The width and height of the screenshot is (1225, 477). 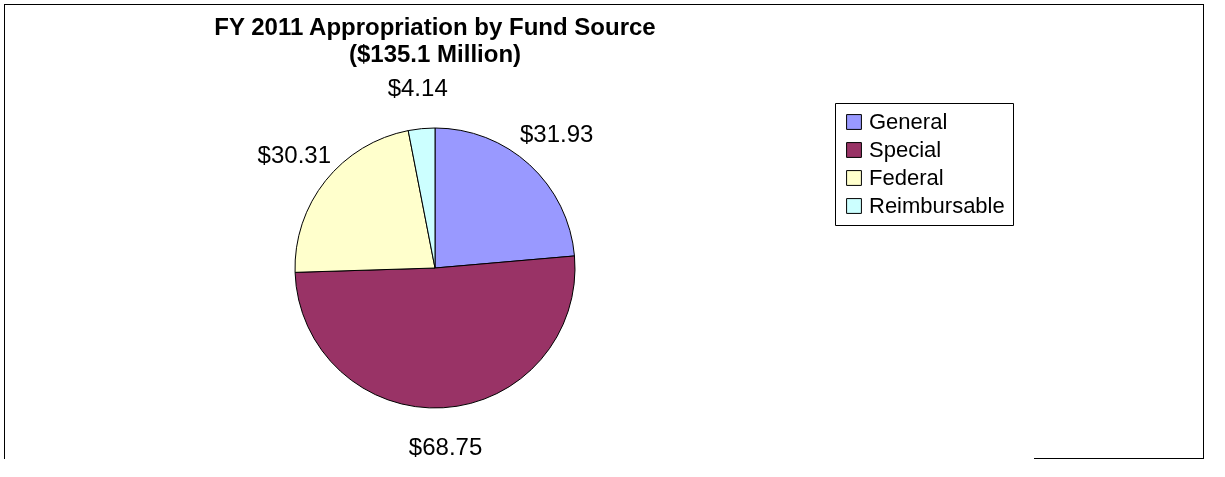 I want to click on legend-label: Federal, so click(x=906, y=177).